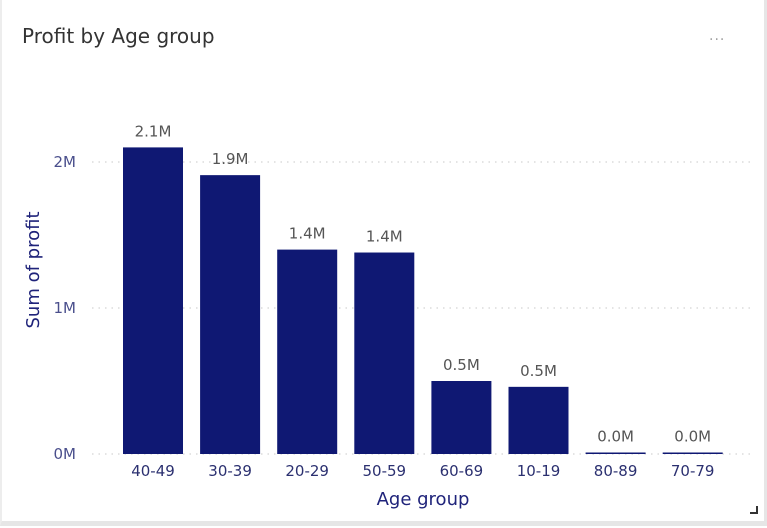  What do you see at coordinates (385, 471) in the screenshot?
I see `x-tick-label: 50-59` at bounding box center [385, 471].